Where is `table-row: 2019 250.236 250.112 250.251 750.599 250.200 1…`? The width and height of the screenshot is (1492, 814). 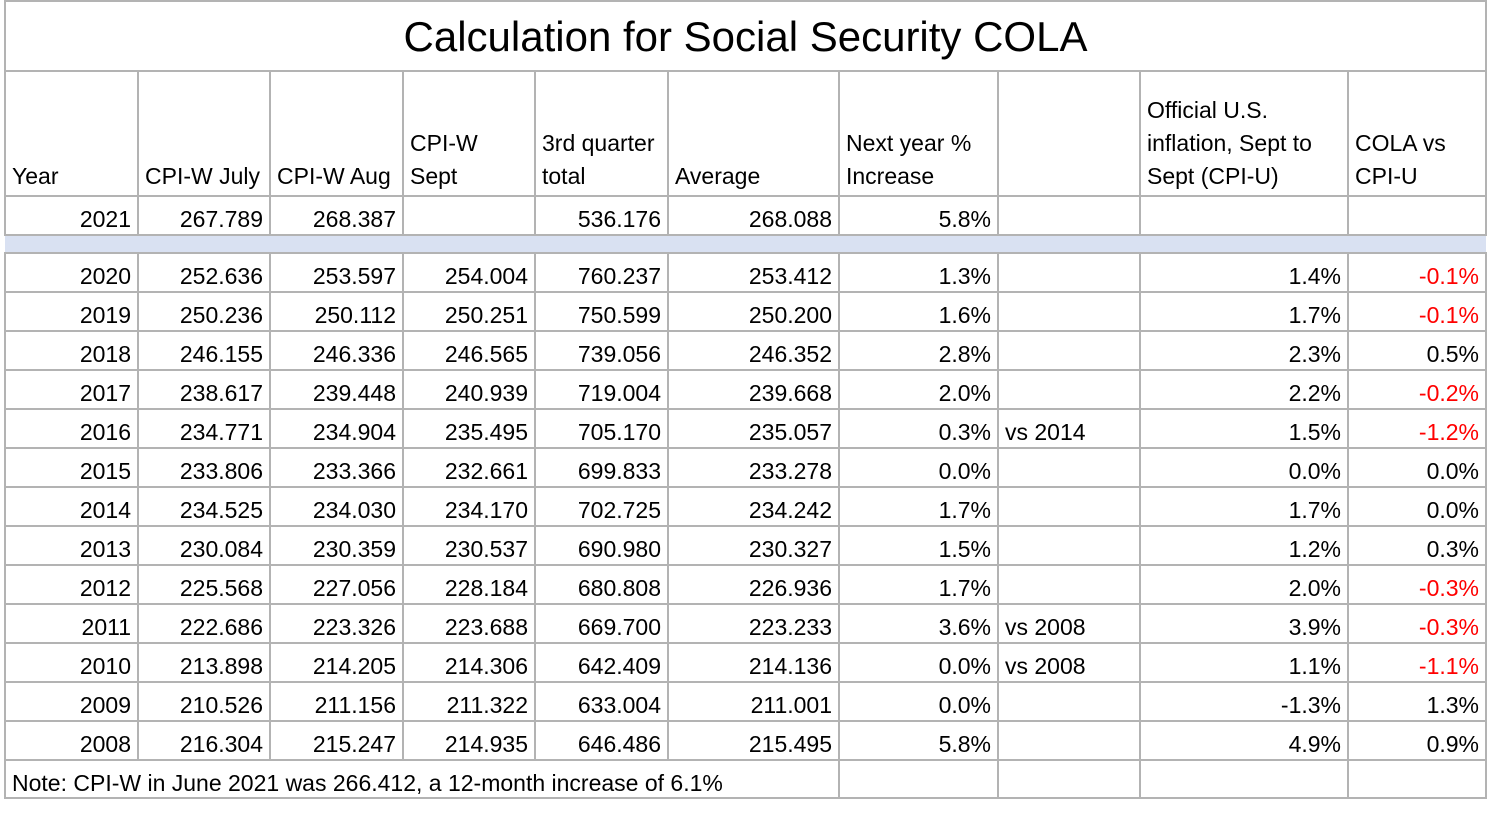
table-row: 2019 250.236 250.112 250.251 750.599 250.200 1… is located at coordinates (745, 311).